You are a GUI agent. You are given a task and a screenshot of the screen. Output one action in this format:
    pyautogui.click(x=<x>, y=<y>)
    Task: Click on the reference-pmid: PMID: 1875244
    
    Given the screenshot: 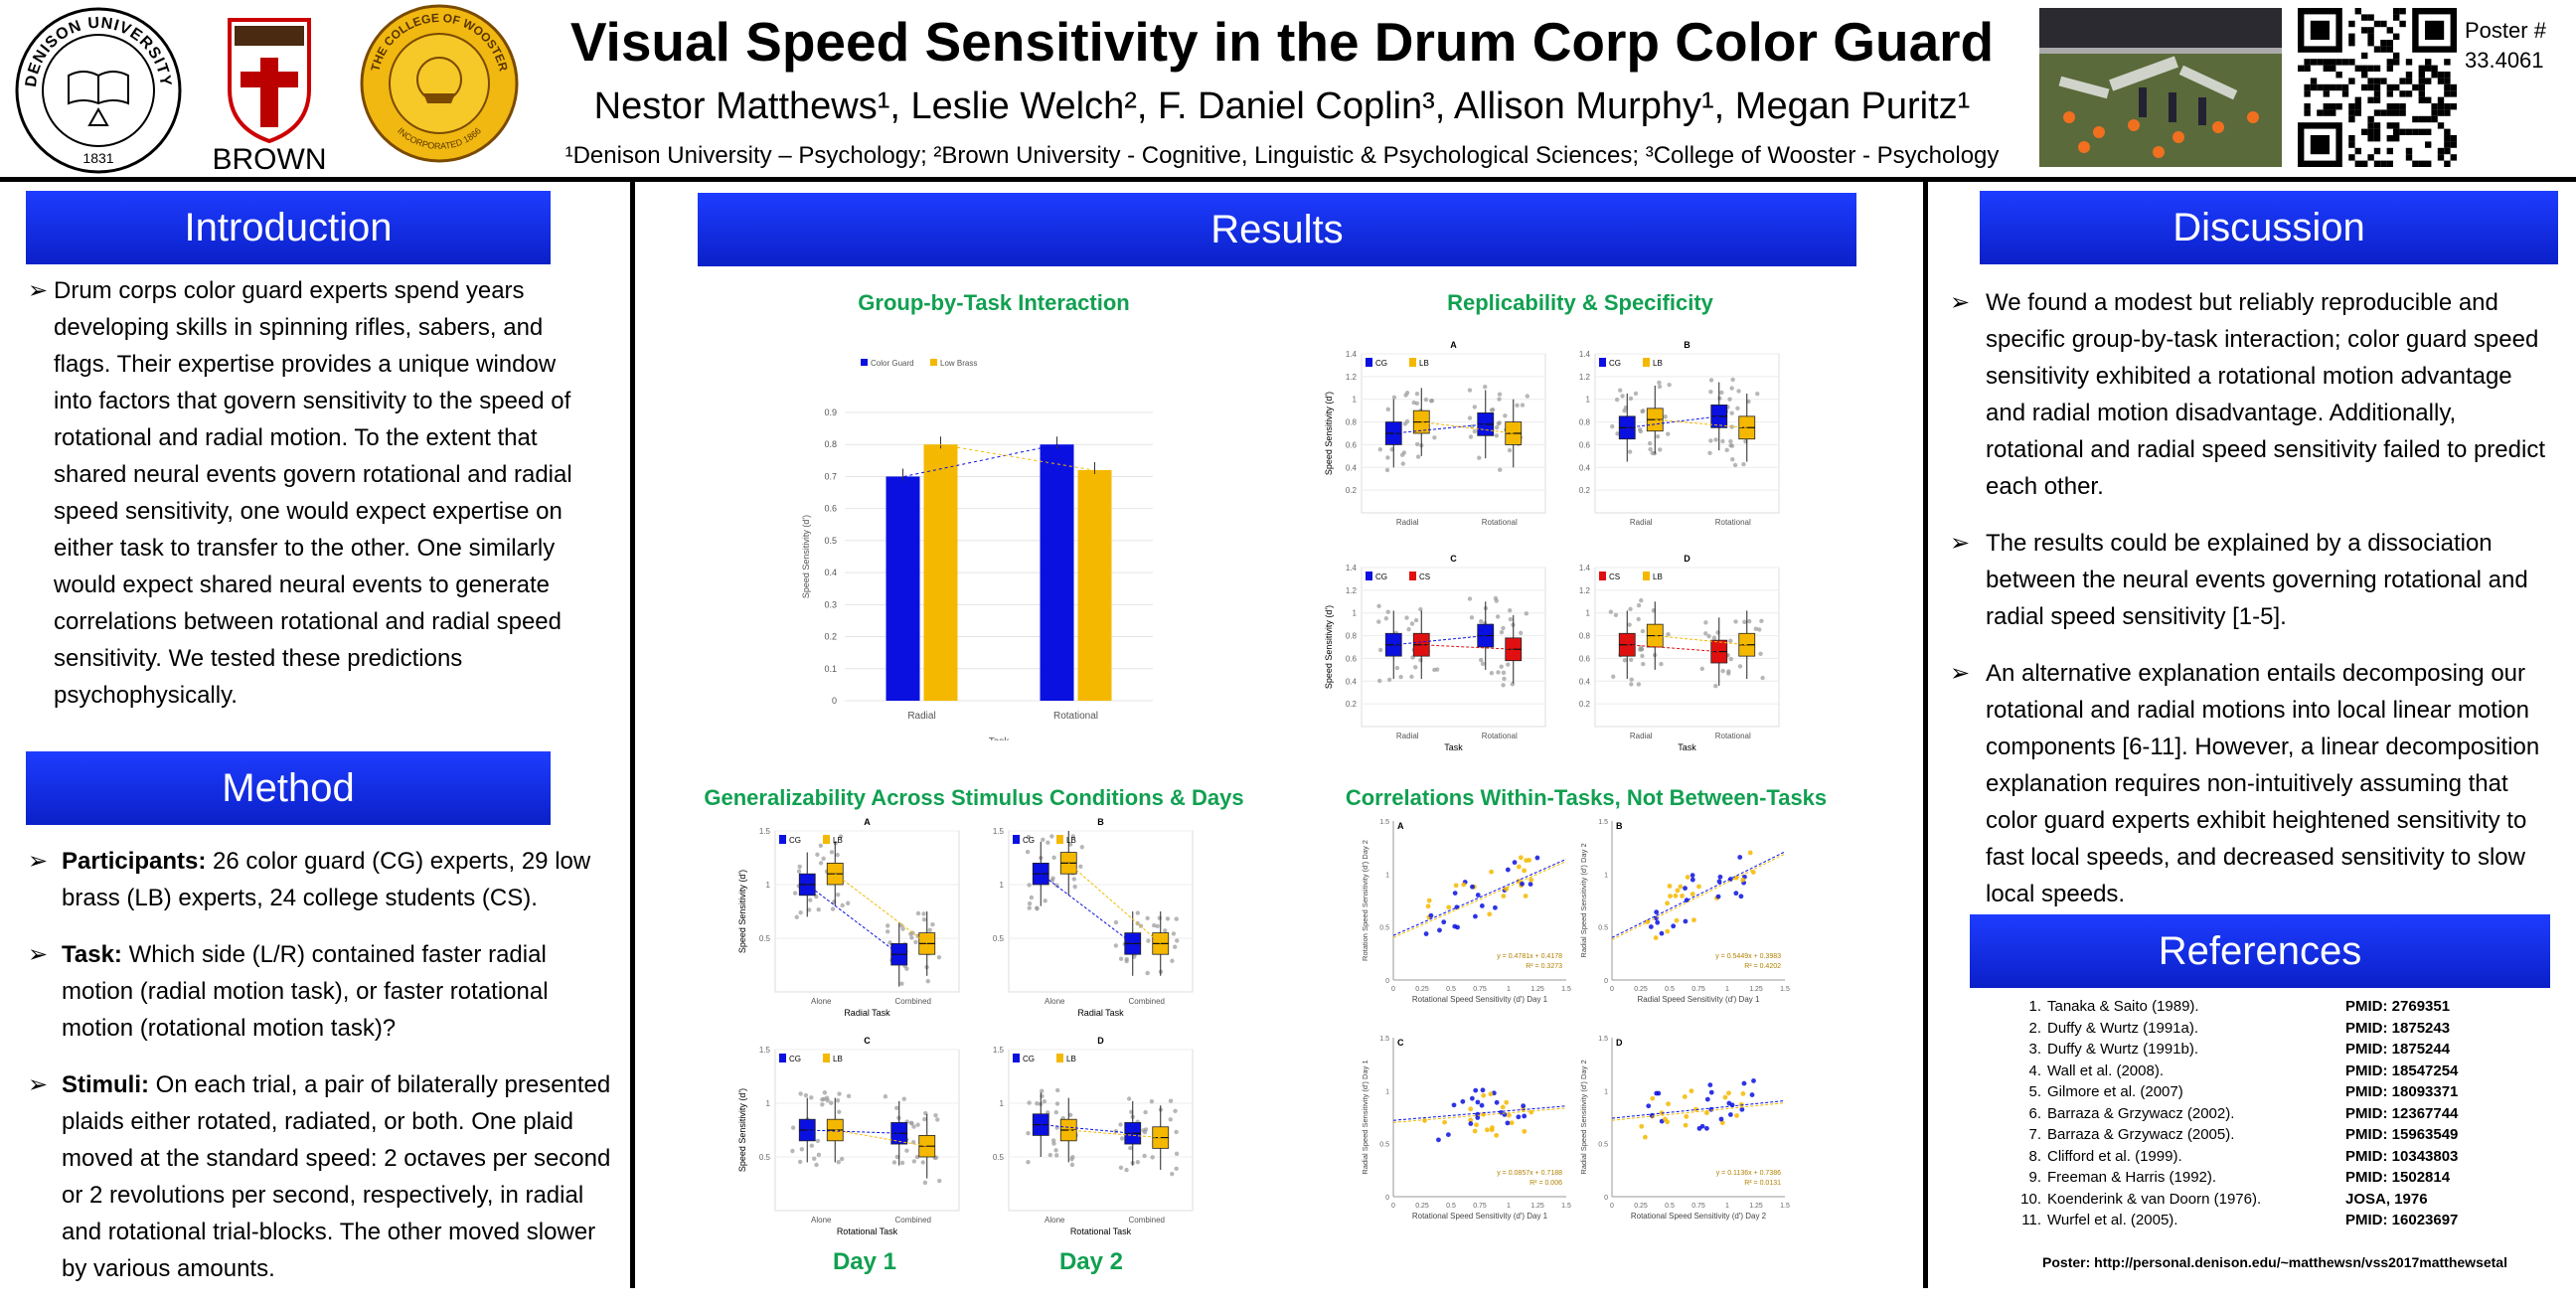 What is the action you would take?
    pyautogui.click(x=2398, y=1049)
    